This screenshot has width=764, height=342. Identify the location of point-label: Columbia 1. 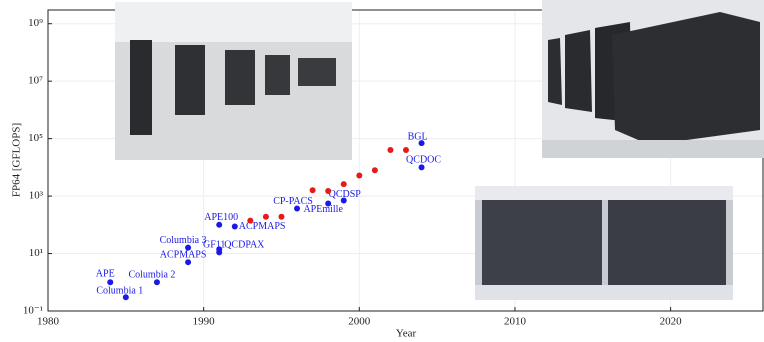
(119, 291).